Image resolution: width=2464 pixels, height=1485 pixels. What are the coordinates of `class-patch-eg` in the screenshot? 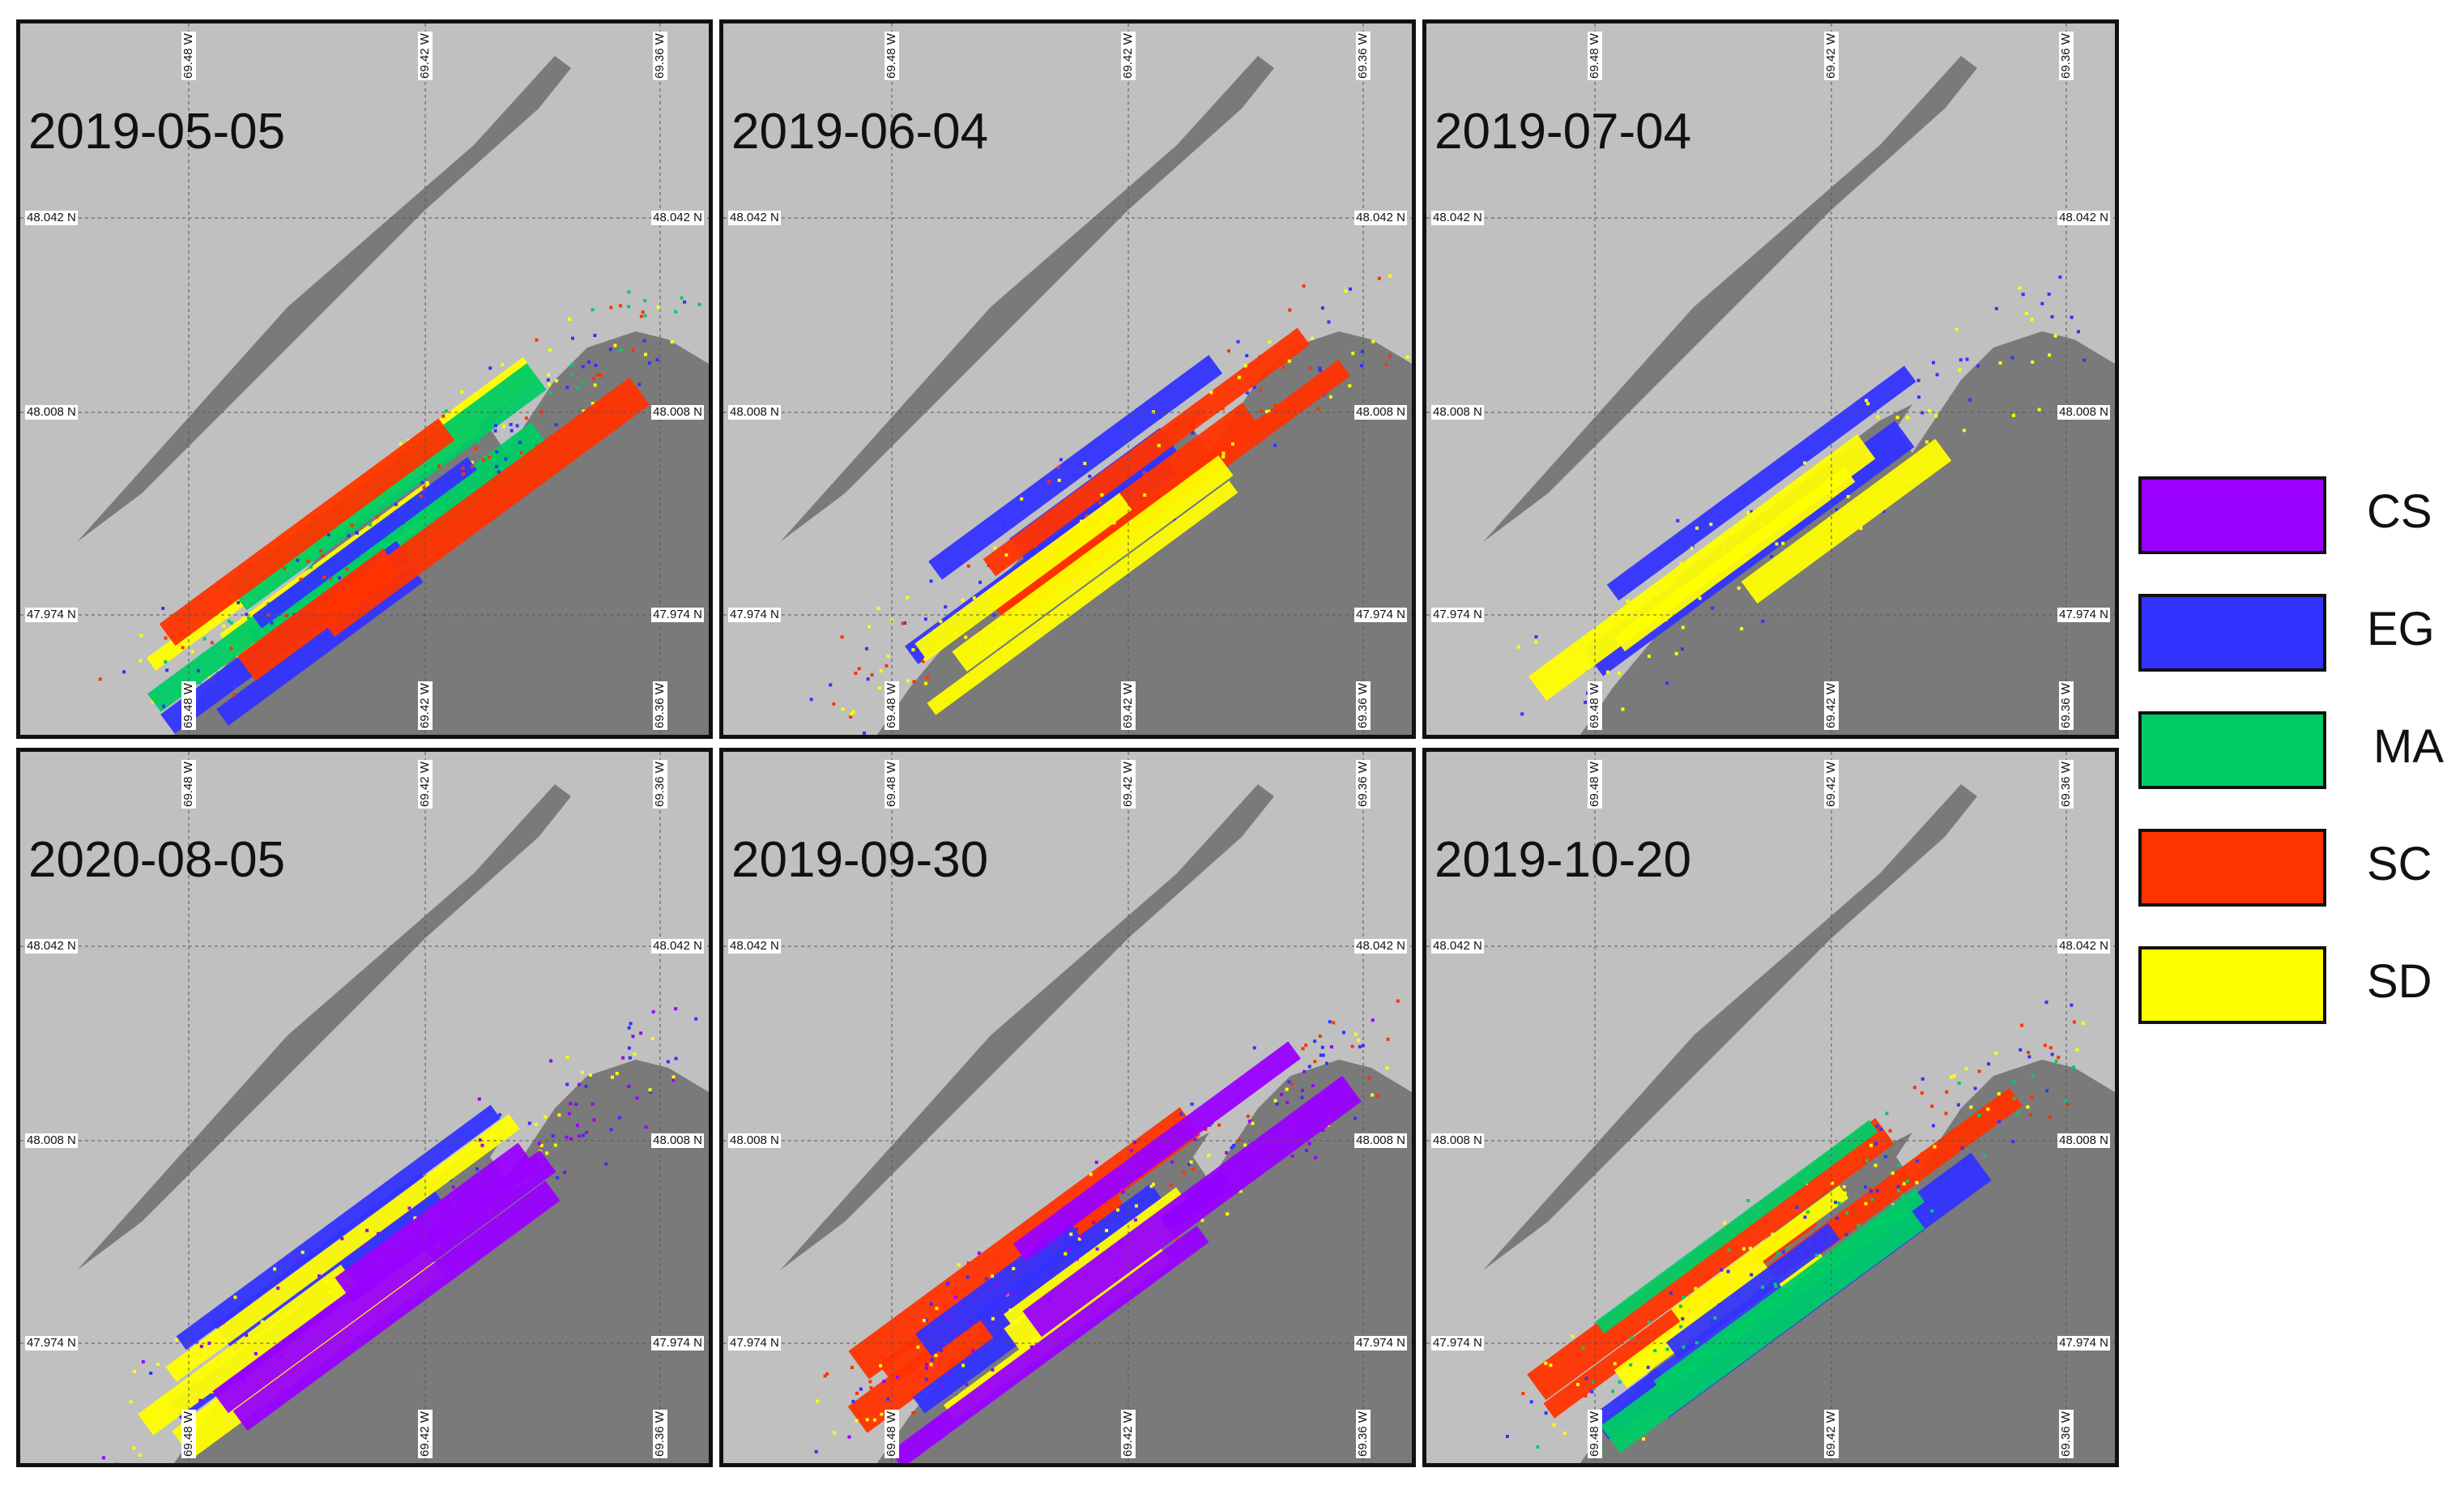 It's located at (1761, 483).